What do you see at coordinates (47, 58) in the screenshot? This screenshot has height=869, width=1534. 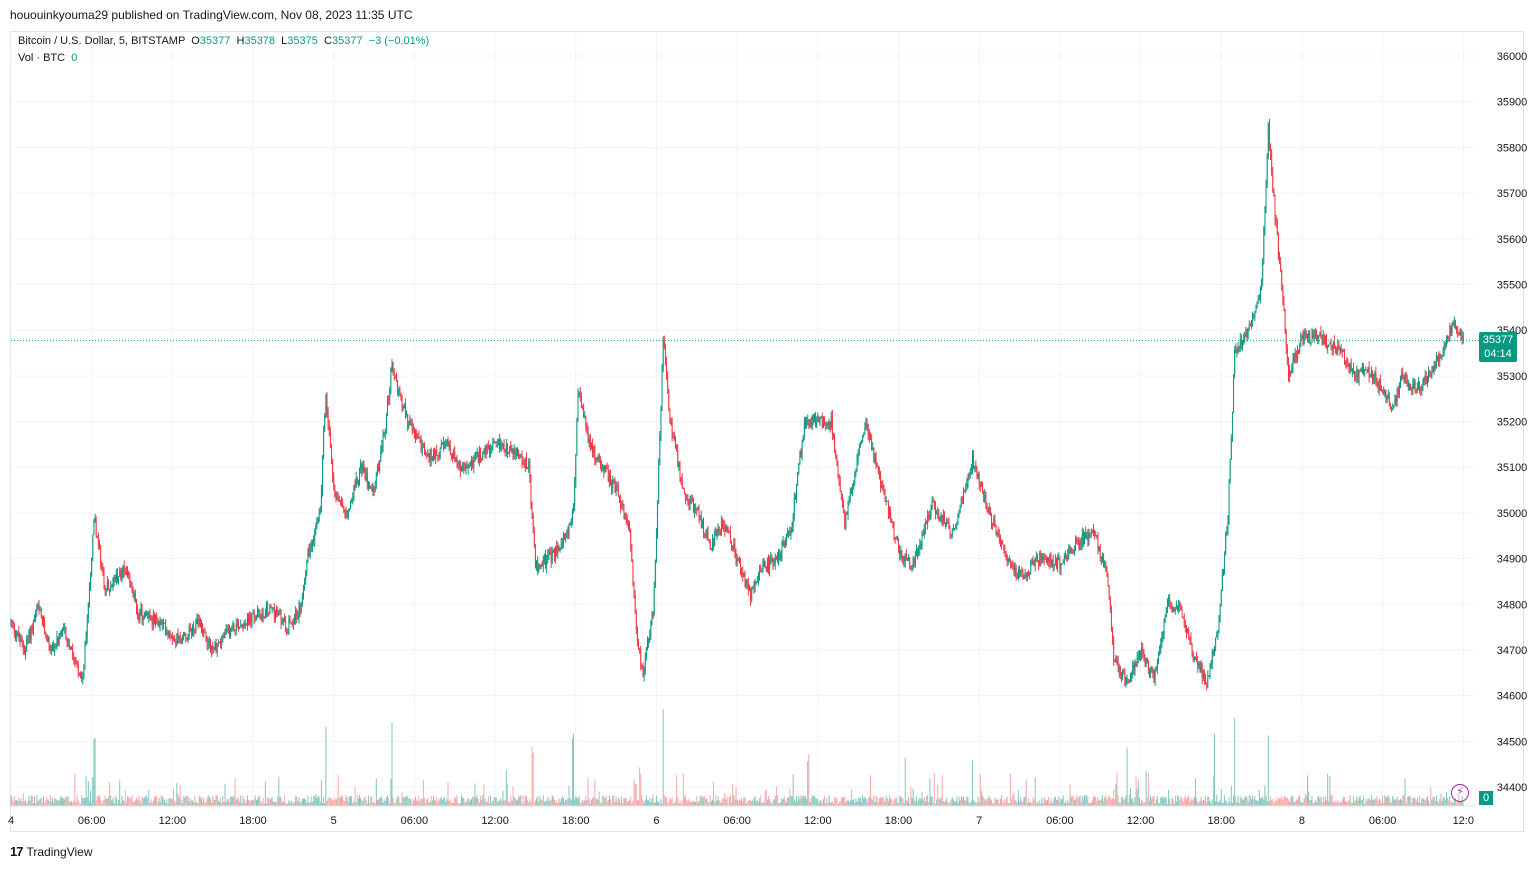 I see `volume-legend: Vol · BTC 0` at bounding box center [47, 58].